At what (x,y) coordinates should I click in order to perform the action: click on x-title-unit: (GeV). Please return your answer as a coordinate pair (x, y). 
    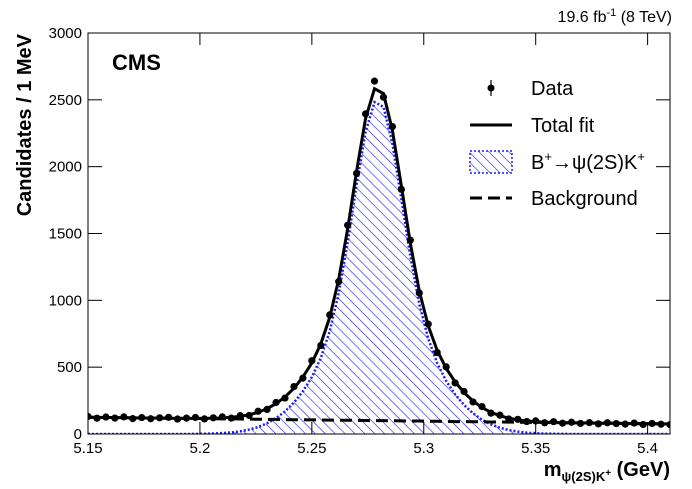
    Looking at the image, I should click on (640, 470).